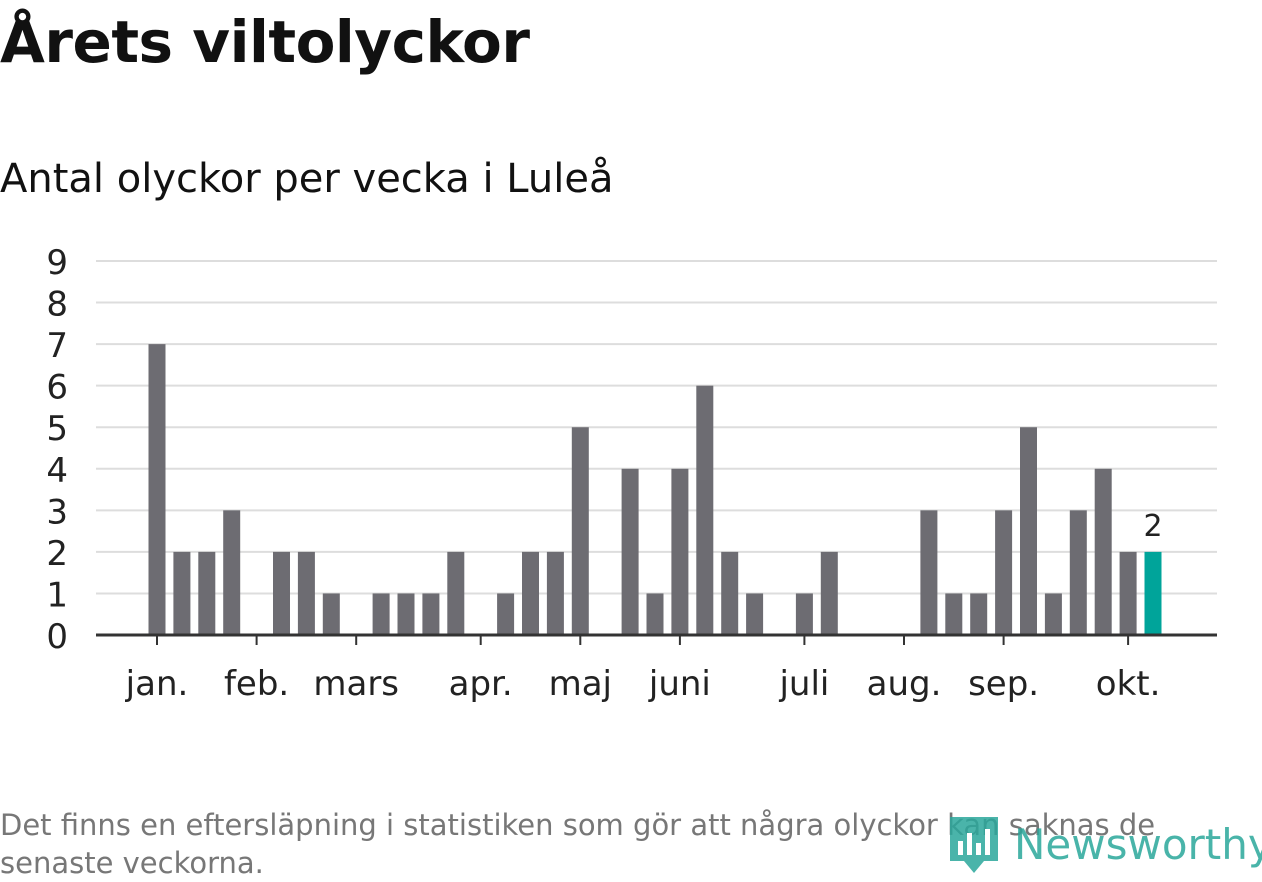 This screenshot has width=1262, height=882. What do you see at coordinates (57, 388) in the screenshot?
I see `y-tick-label: 6` at bounding box center [57, 388].